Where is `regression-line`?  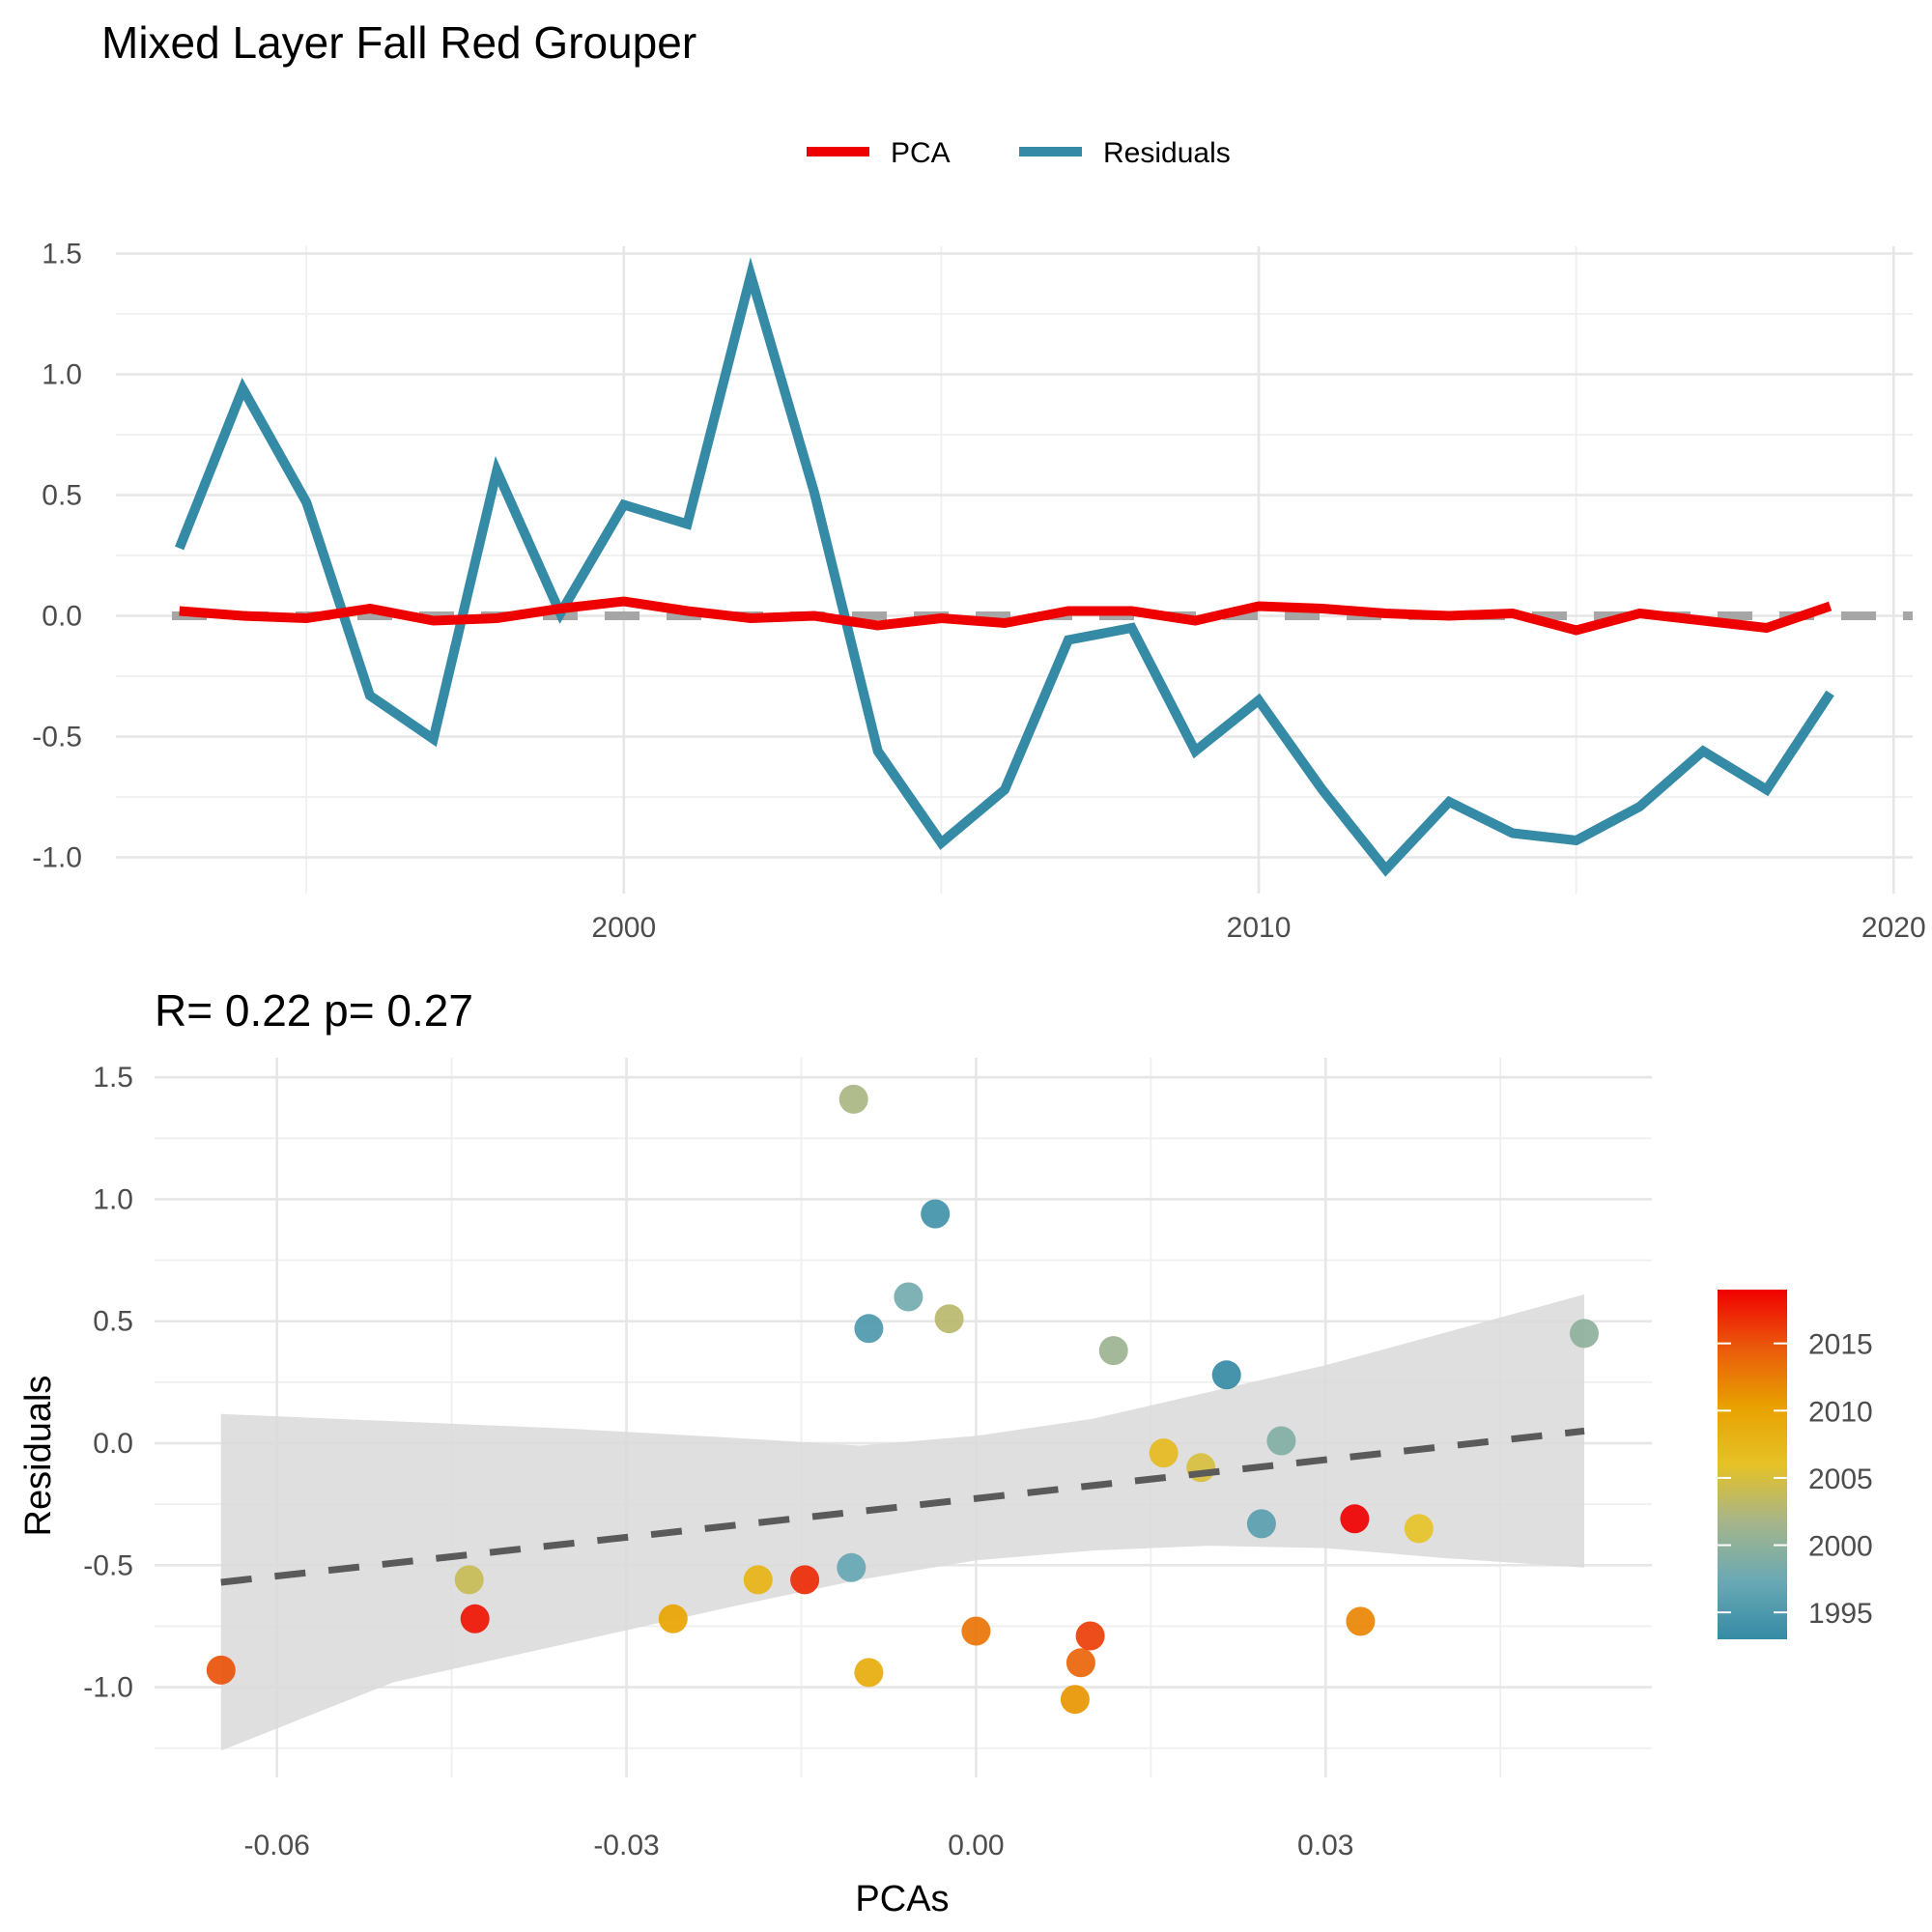
regression-line is located at coordinates (902, 1506).